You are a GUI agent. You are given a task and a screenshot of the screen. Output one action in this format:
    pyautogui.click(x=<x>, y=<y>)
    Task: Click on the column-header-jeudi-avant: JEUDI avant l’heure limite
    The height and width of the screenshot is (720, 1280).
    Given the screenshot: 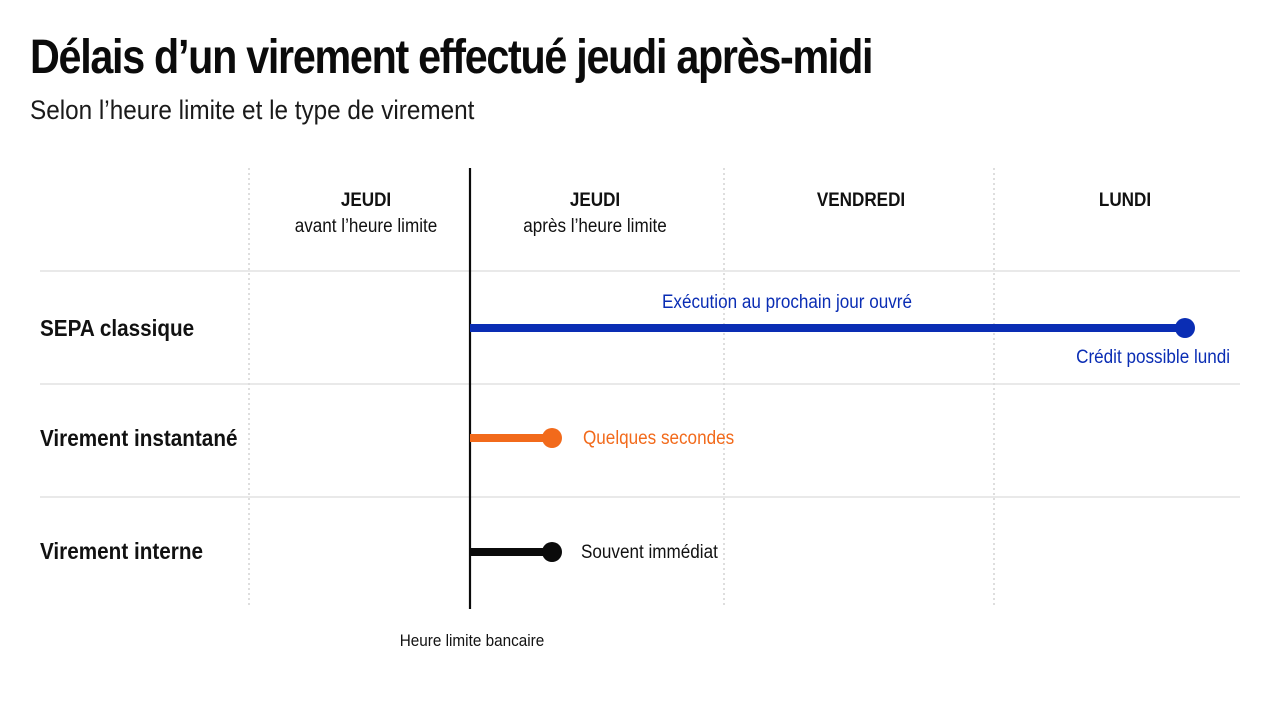 What is the action you would take?
    pyautogui.click(x=366, y=214)
    